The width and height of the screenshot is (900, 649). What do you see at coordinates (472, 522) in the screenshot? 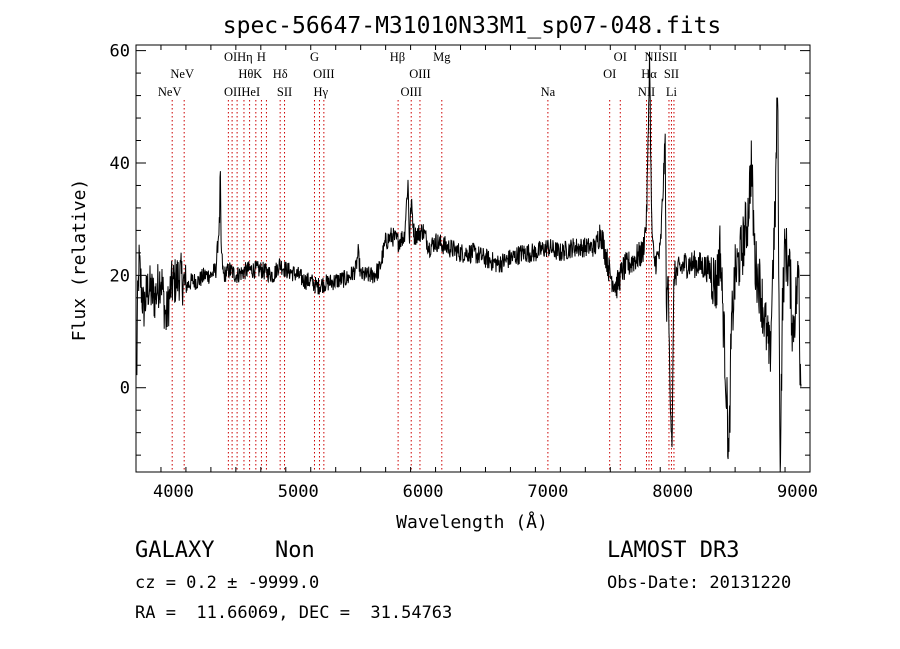
I see `x-axis-label: Wavelength (Å)` at bounding box center [472, 522].